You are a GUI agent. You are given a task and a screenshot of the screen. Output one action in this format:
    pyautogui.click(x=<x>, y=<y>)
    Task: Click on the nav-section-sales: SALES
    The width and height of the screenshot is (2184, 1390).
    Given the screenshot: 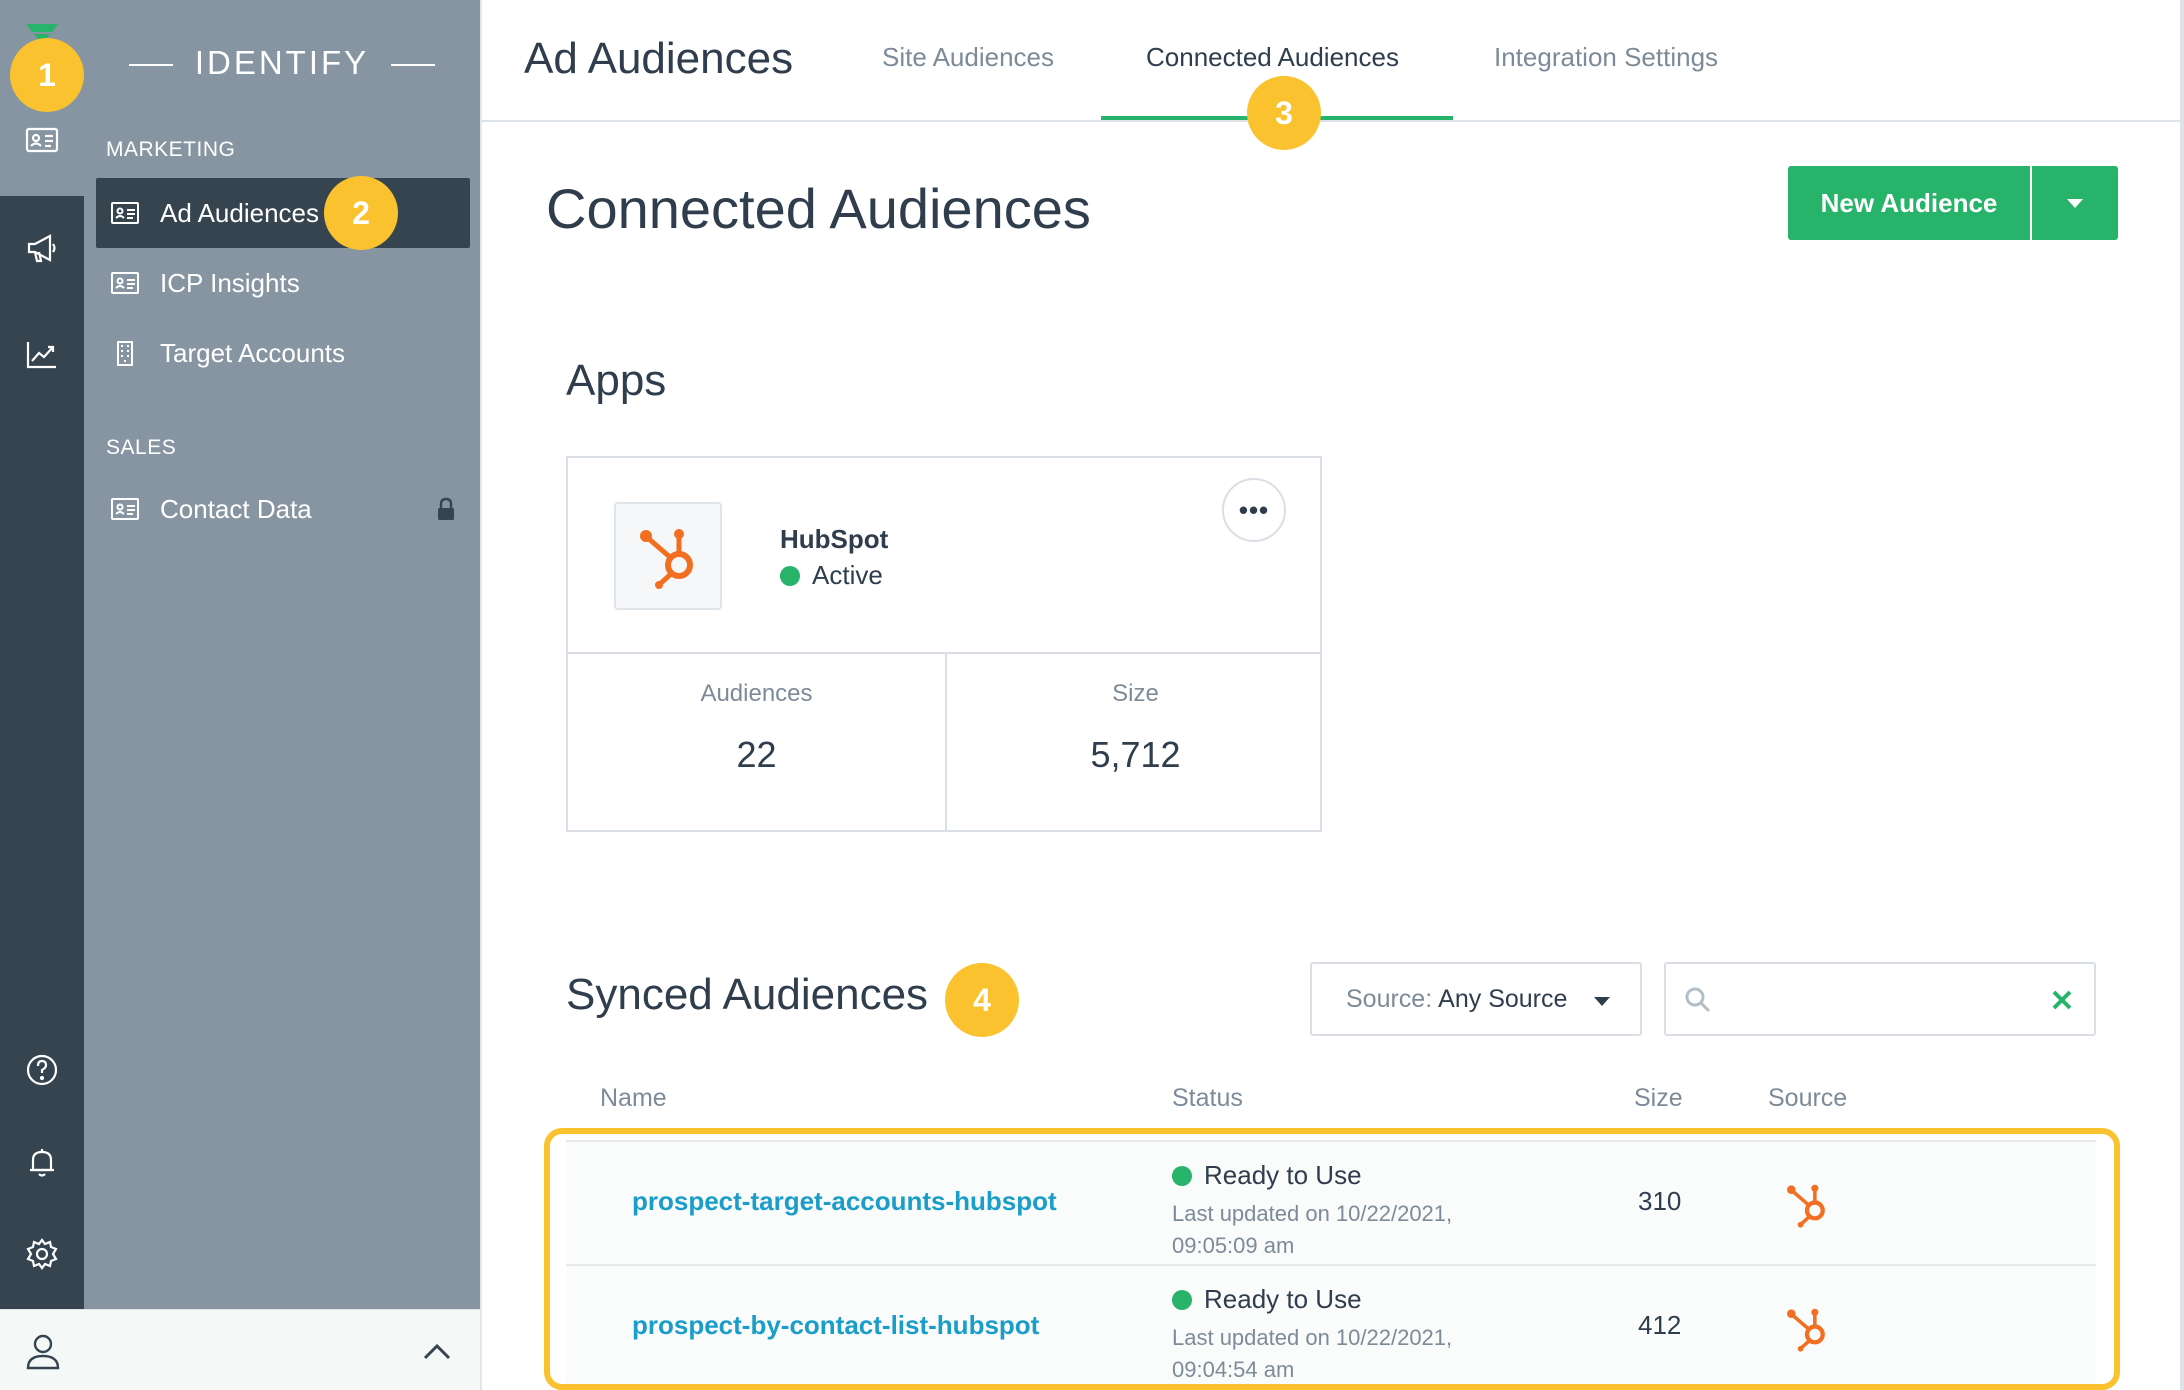 What is the action you would take?
    pyautogui.click(x=141, y=447)
    